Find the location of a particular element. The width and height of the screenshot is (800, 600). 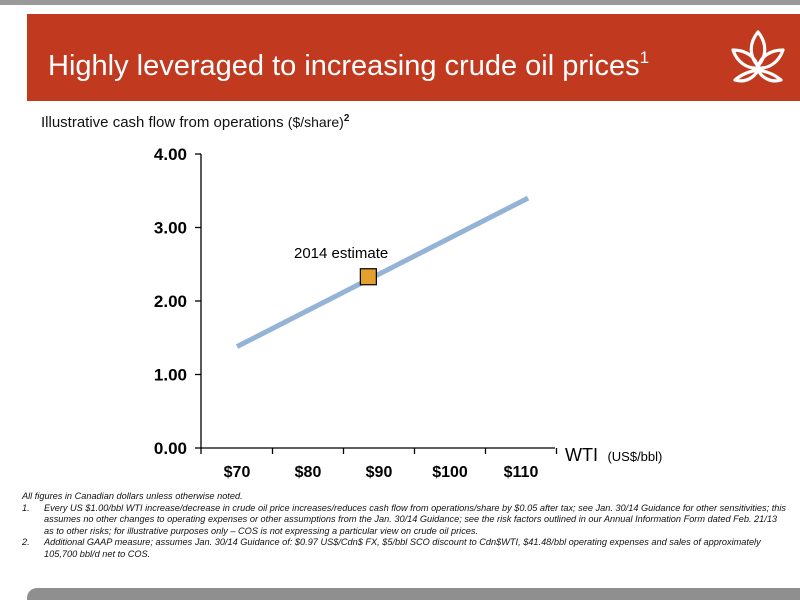

x-tick-label: $90 is located at coordinates (379, 472).